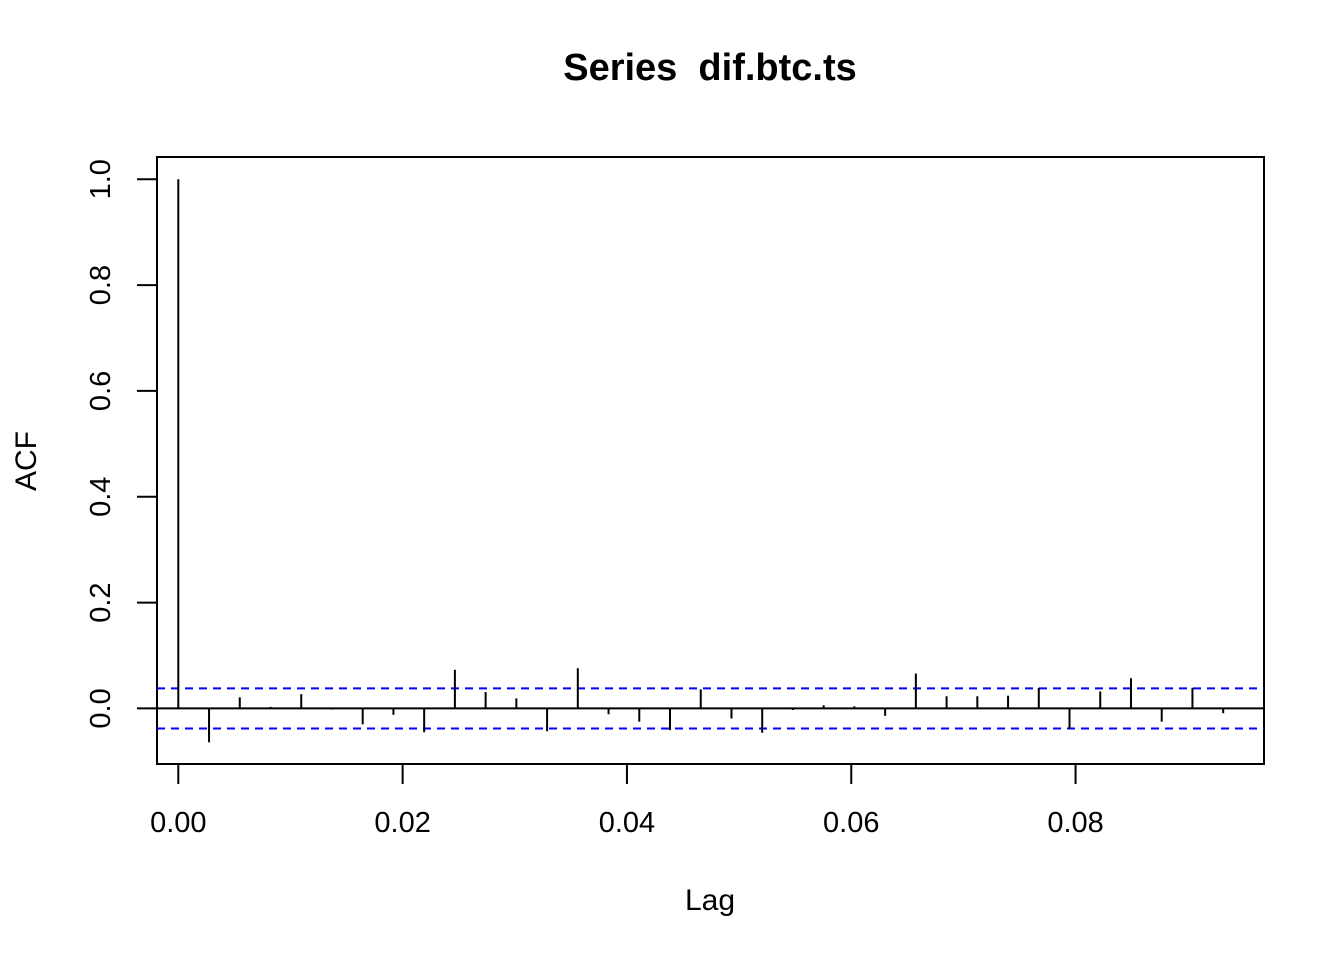  What do you see at coordinates (26, 461) in the screenshot?
I see `y-axis-label: ACF` at bounding box center [26, 461].